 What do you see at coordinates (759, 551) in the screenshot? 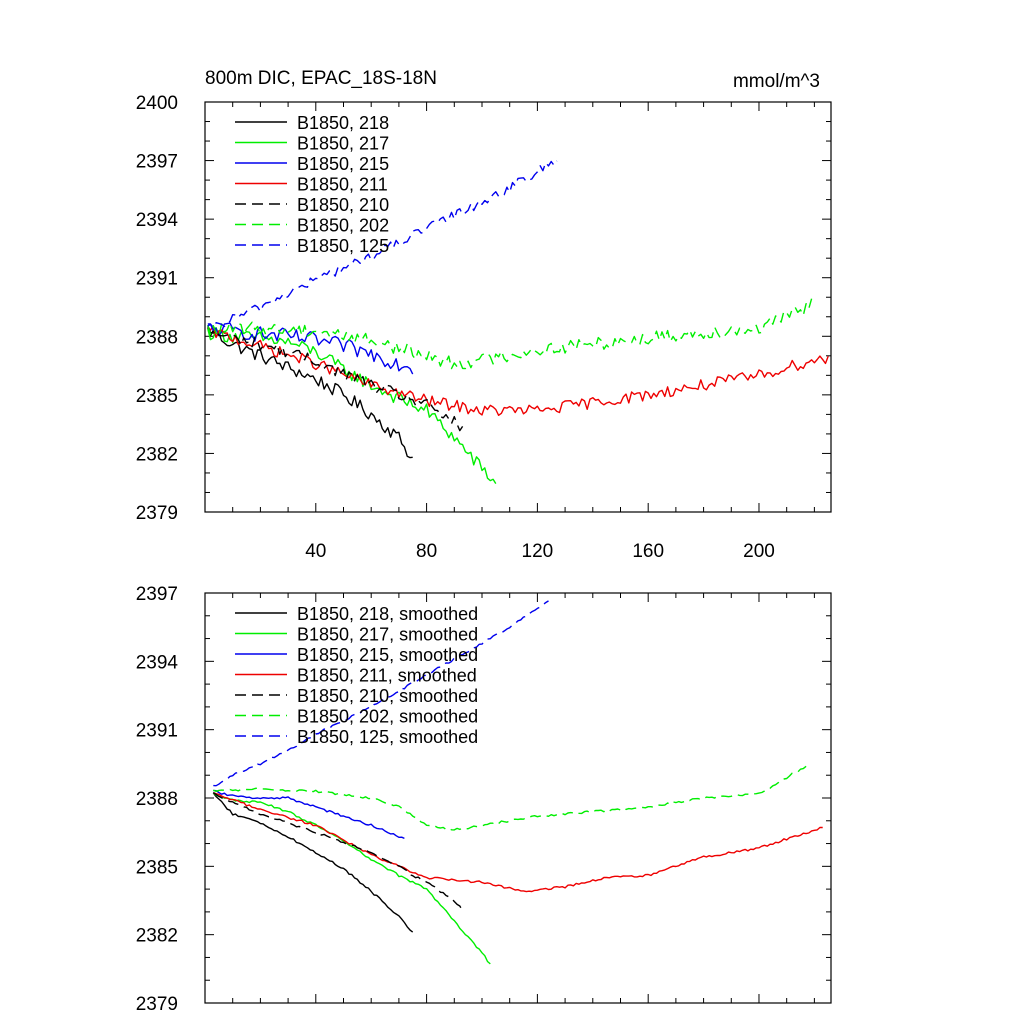
I see `x-tick-label: 200` at bounding box center [759, 551].